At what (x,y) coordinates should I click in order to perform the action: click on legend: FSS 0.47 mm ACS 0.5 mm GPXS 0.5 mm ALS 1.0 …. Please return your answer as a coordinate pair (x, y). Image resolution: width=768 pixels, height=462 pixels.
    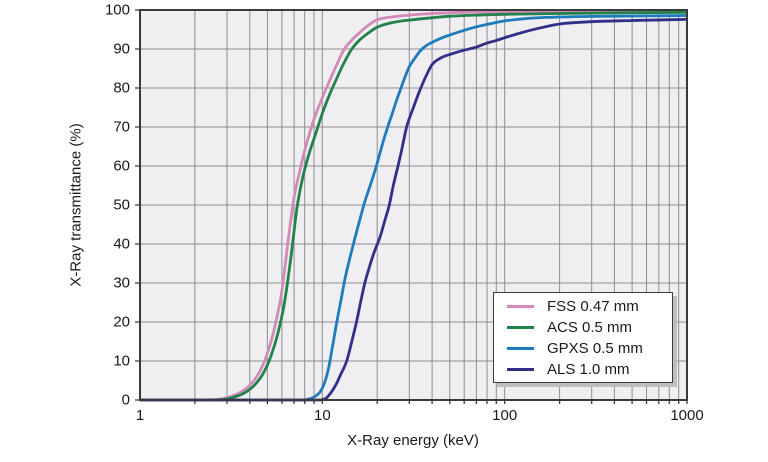
    Looking at the image, I should click on (583, 337).